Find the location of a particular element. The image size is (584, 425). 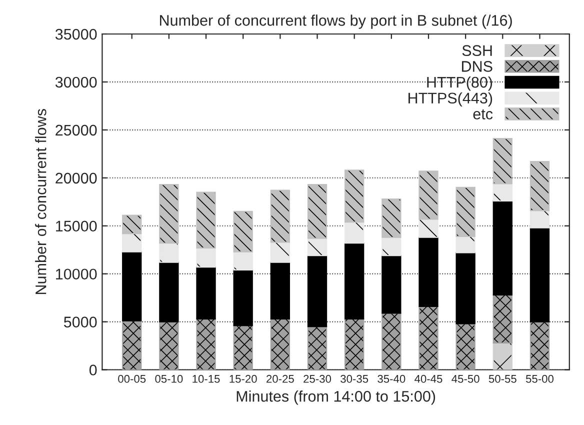

y-tick-label: 10000 is located at coordinates (76, 274).